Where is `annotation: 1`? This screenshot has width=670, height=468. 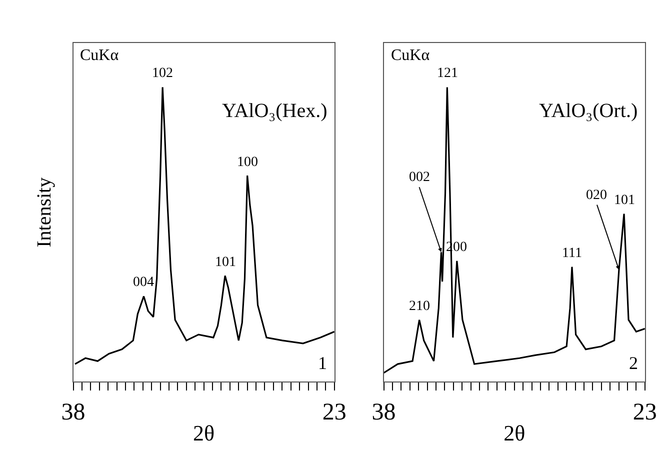
annotation: 1 is located at coordinates (322, 363).